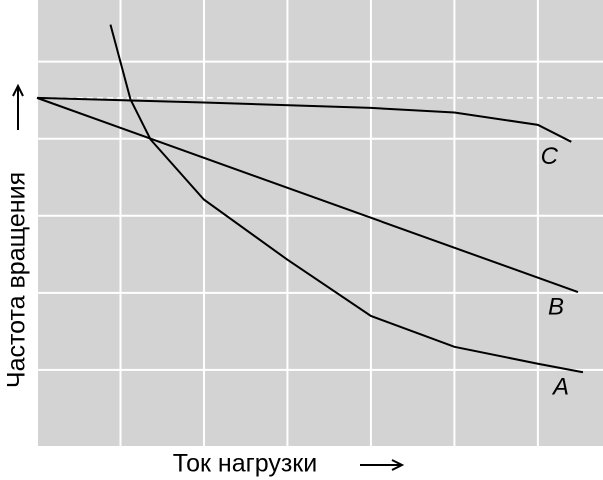  Describe the element at coordinates (556, 306) in the screenshot. I see `series-label: B` at that location.